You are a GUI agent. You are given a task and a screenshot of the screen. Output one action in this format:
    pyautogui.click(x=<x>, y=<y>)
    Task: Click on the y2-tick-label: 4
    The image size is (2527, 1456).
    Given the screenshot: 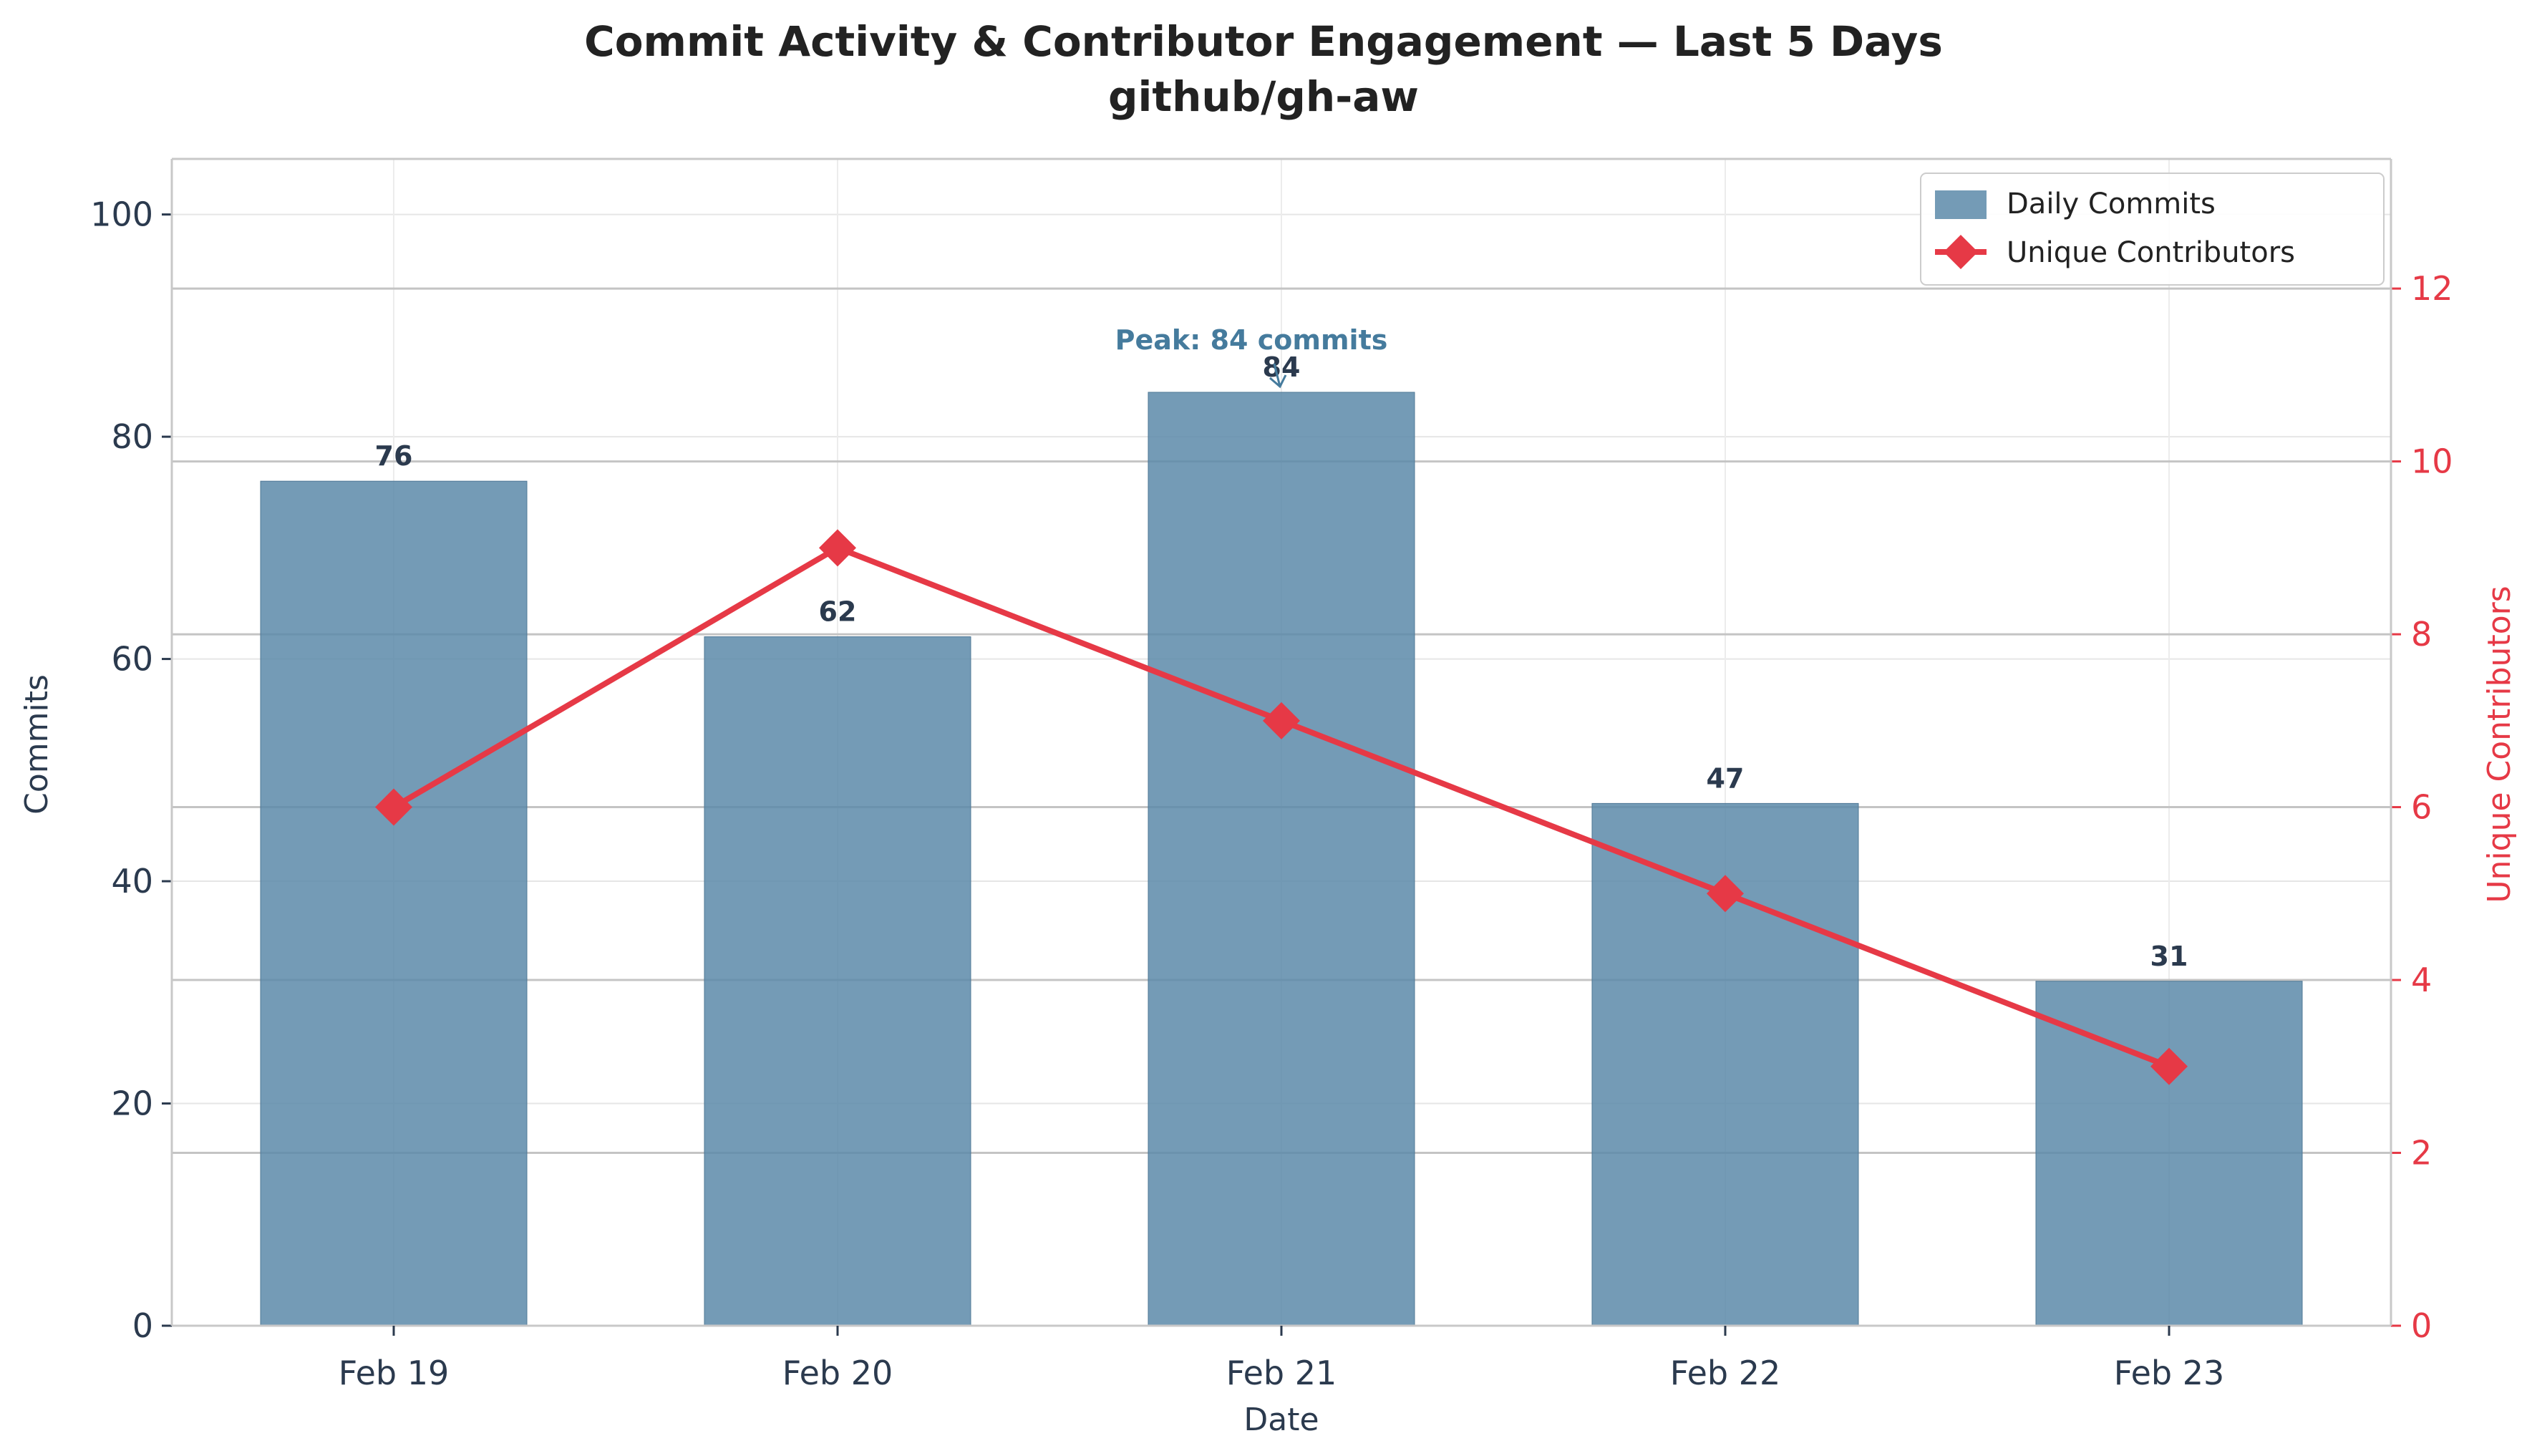 What is the action you would take?
    pyautogui.click(x=2421, y=980)
    